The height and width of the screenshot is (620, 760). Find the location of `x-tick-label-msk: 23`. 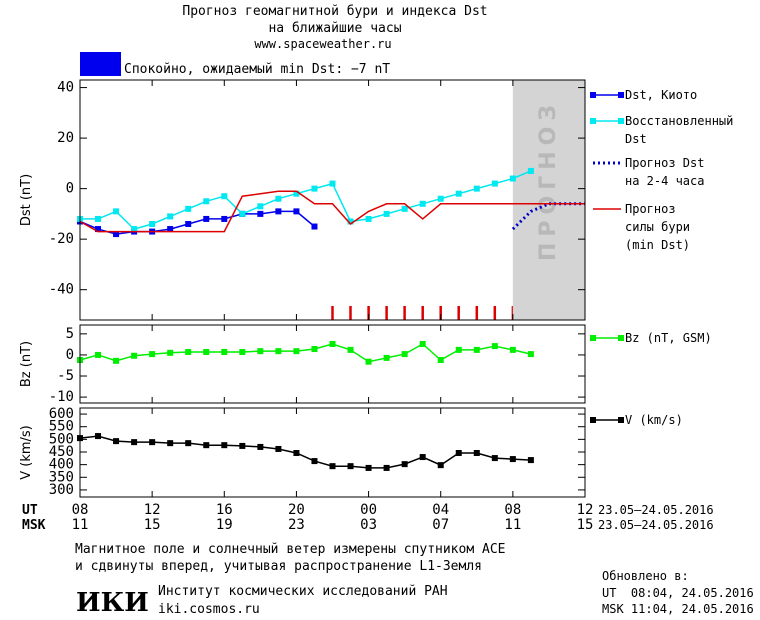

x-tick-label-msk: 23 is located at coordinates (296, 525).